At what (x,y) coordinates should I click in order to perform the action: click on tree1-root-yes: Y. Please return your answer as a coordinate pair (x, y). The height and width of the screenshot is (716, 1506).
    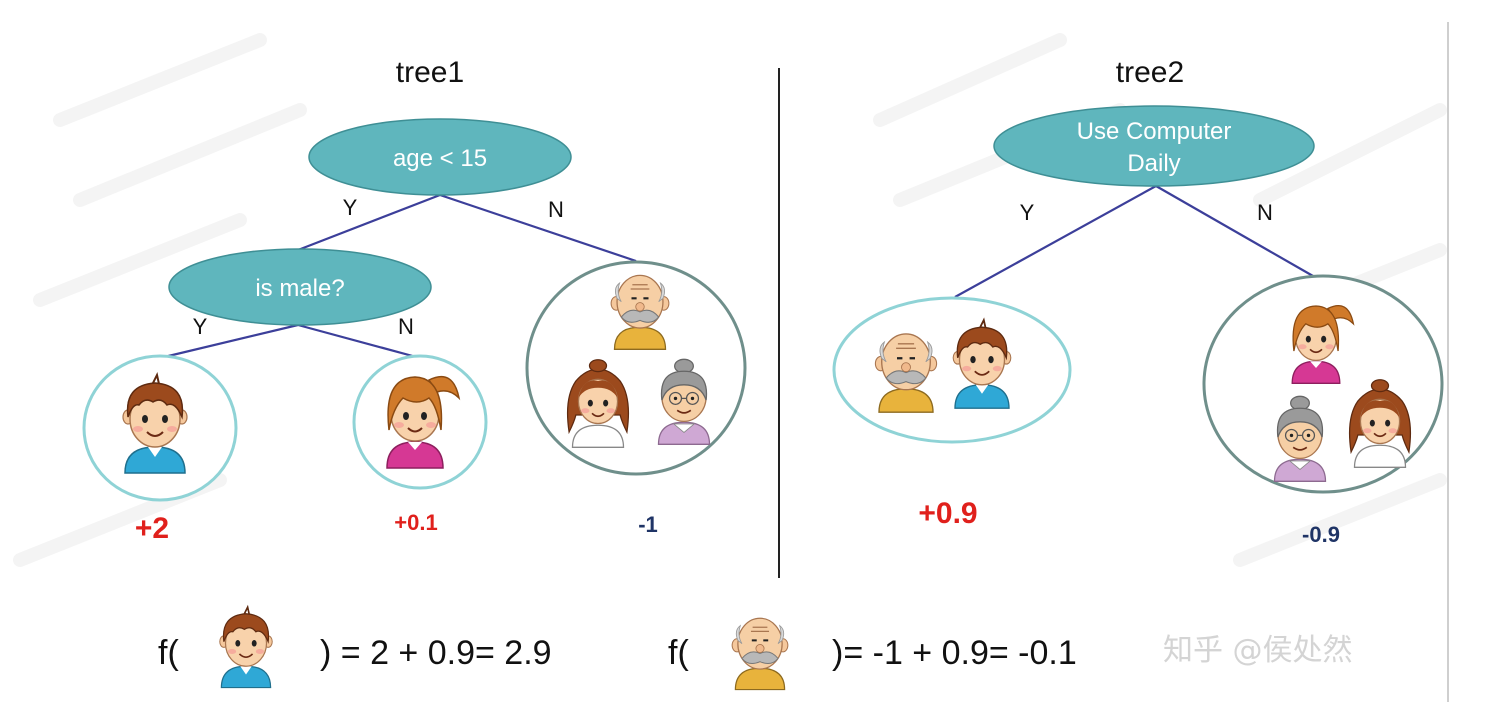
    Looking at the image, I should click on (350, 207).